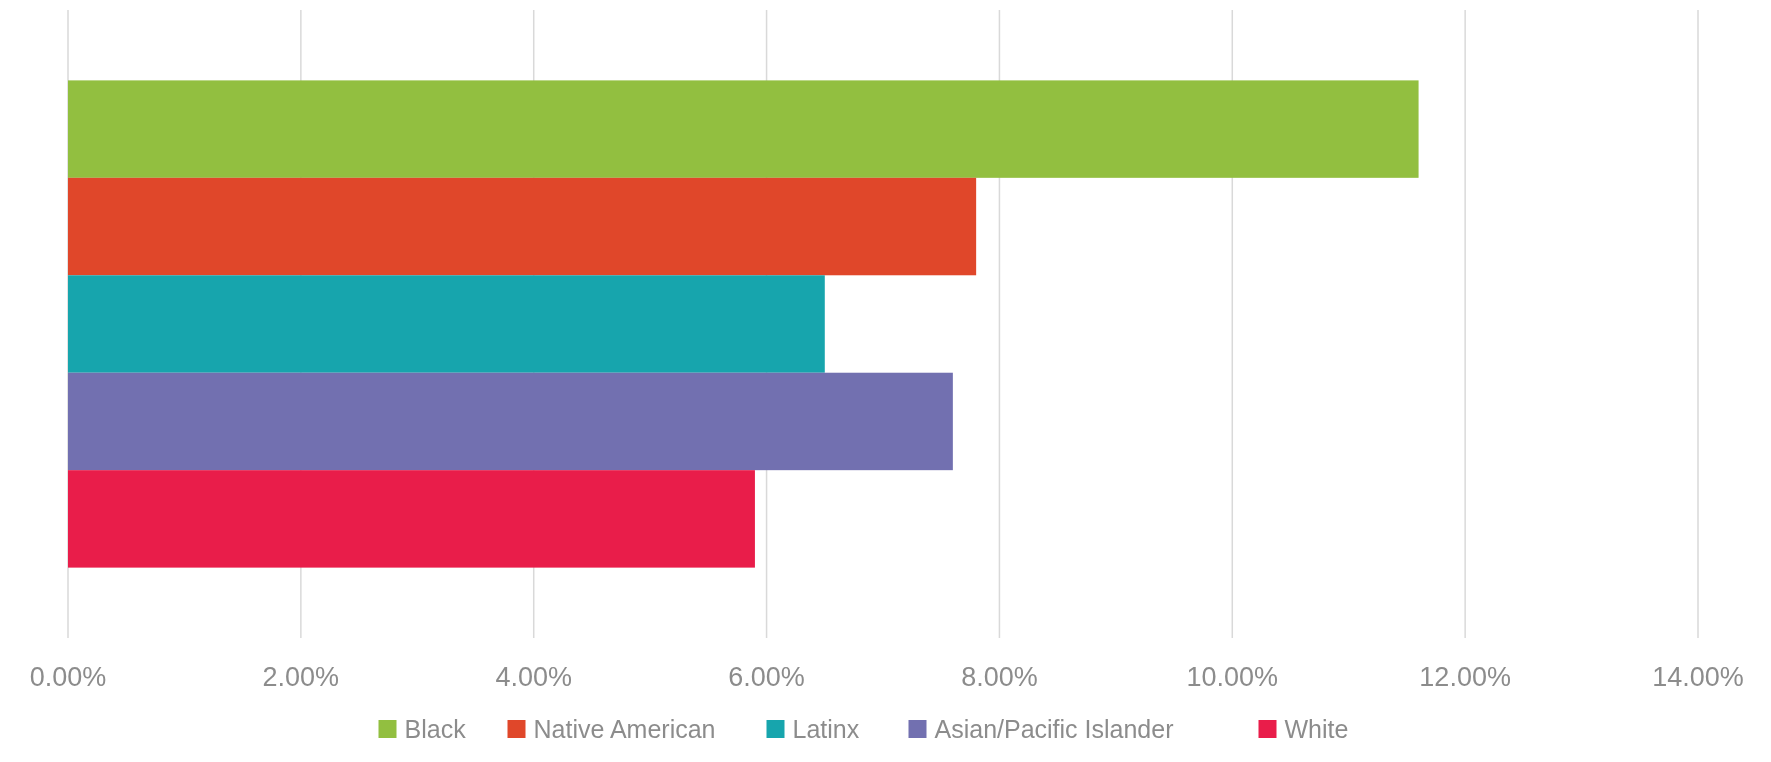 The height and width of the screenshot is (762, 1771). What do you see at coordinates (68, 677) in the screenshot?
I see `x-tick-label: 0.00%` at bounding box center [68, 677].